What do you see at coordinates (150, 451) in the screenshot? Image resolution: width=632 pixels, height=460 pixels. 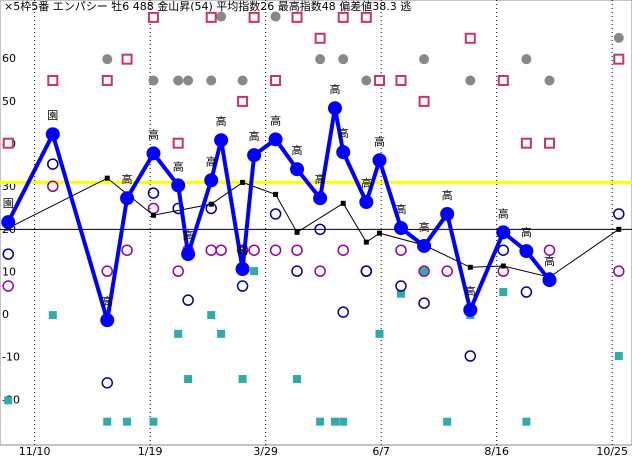 I see `x-tick-label: 1/19` at bounding box center [150, 451].